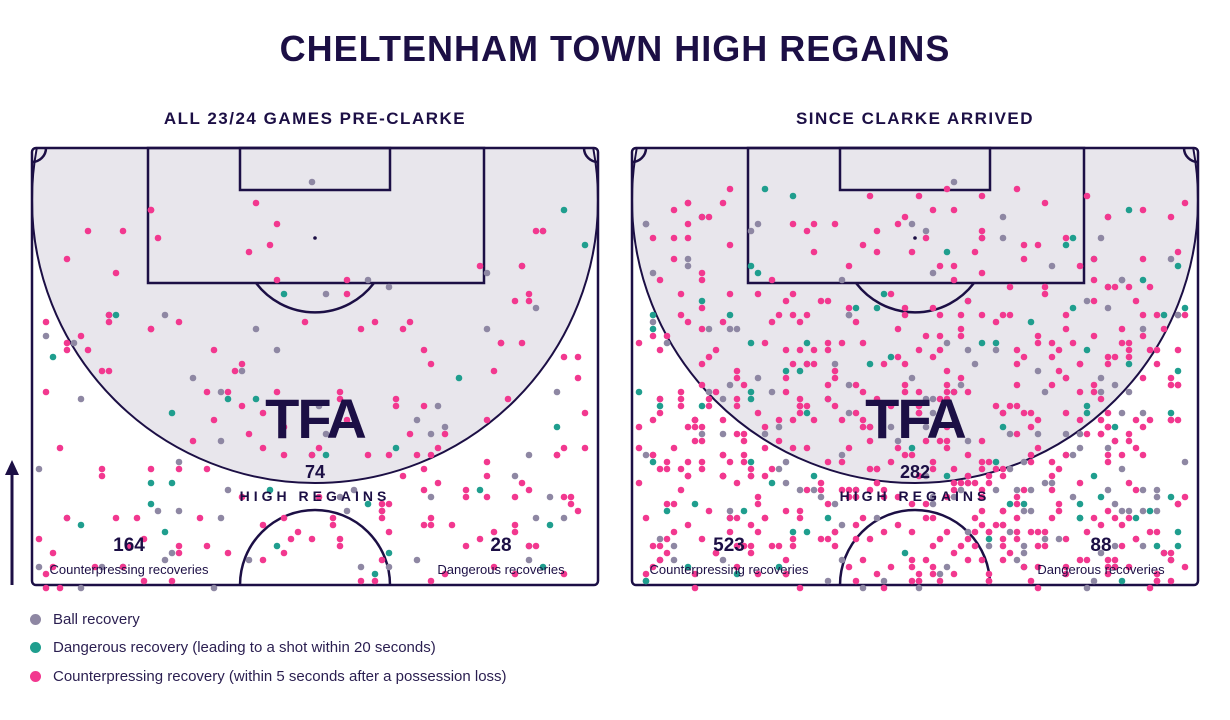  What do you see at coordinates (915, 472) in the screenshot?
I see `high-regains-value: 282` at bounding box center [915, 472].